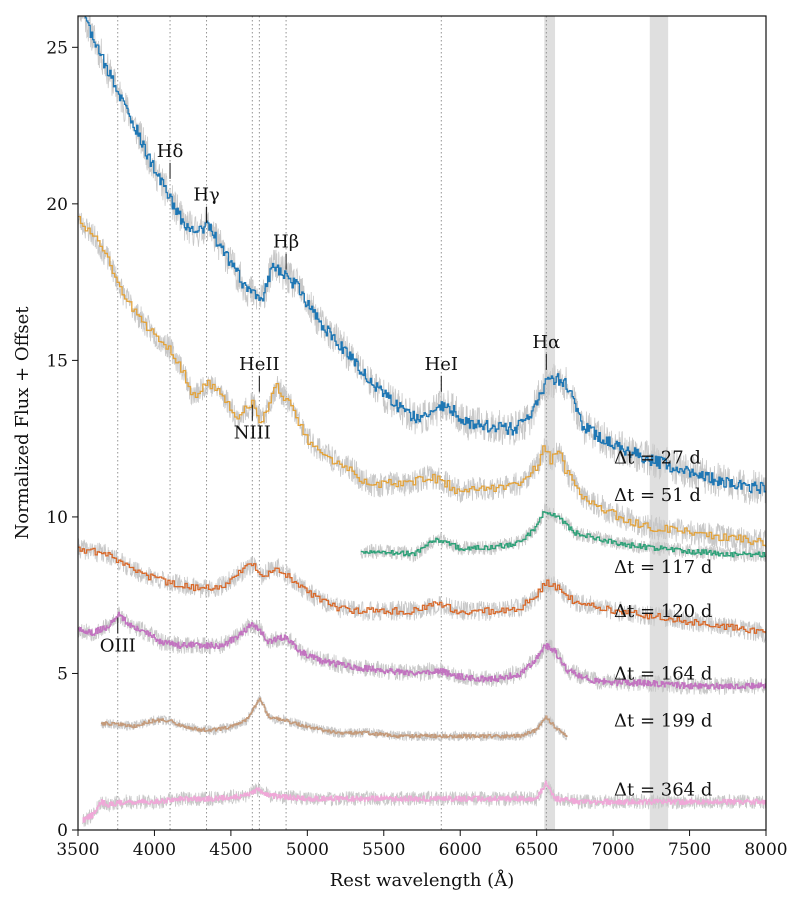 The width and height of the screenshot is (803, 912). I want to click on y-axis-ticks: 0 5 10 15 20 25, so click(62, 439).